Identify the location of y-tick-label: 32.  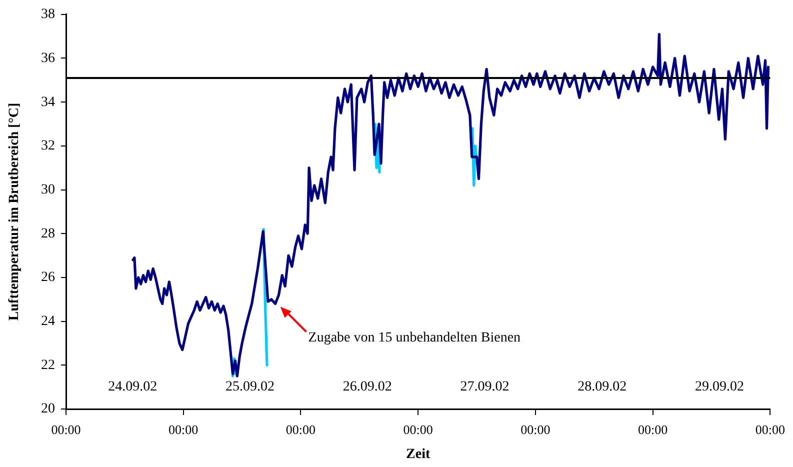
(48, 146).